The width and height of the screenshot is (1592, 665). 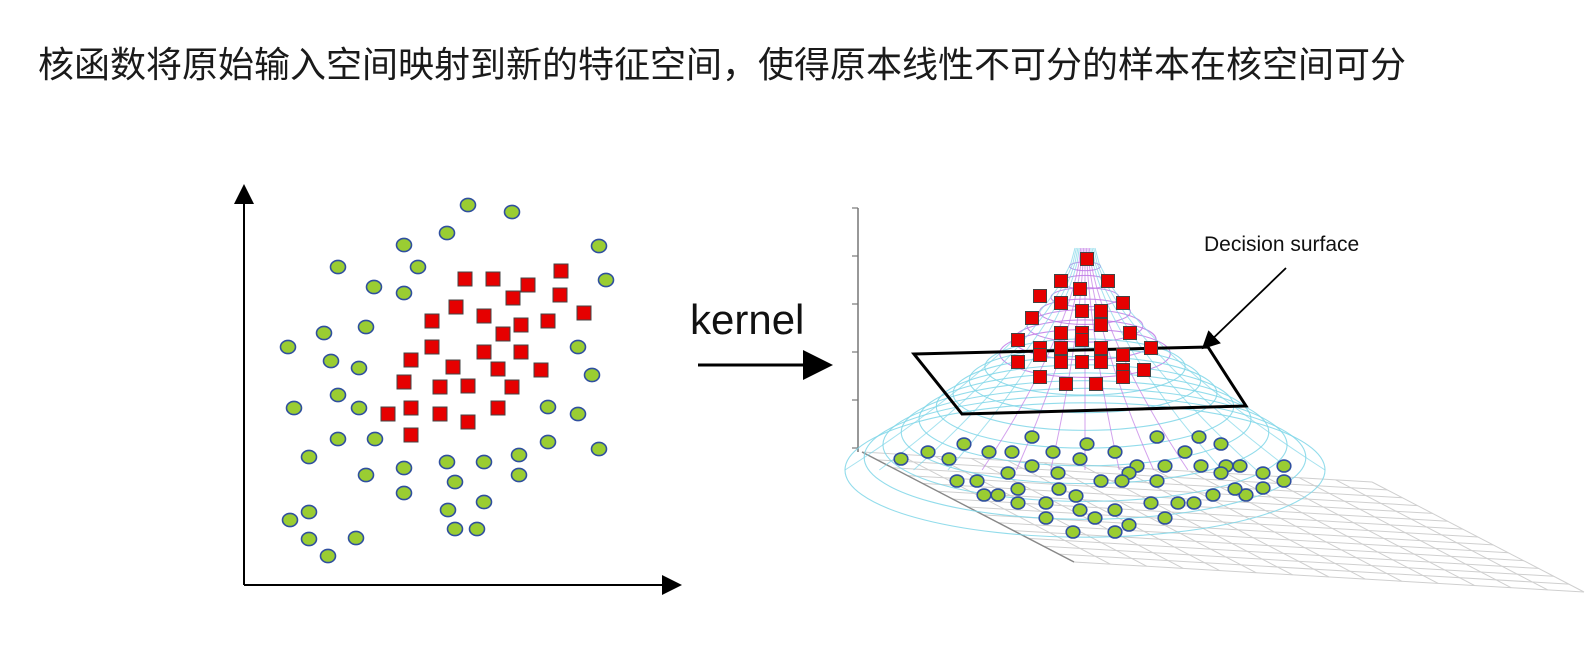 I want to click on ground-axis-front, so click(x=968, y=507).